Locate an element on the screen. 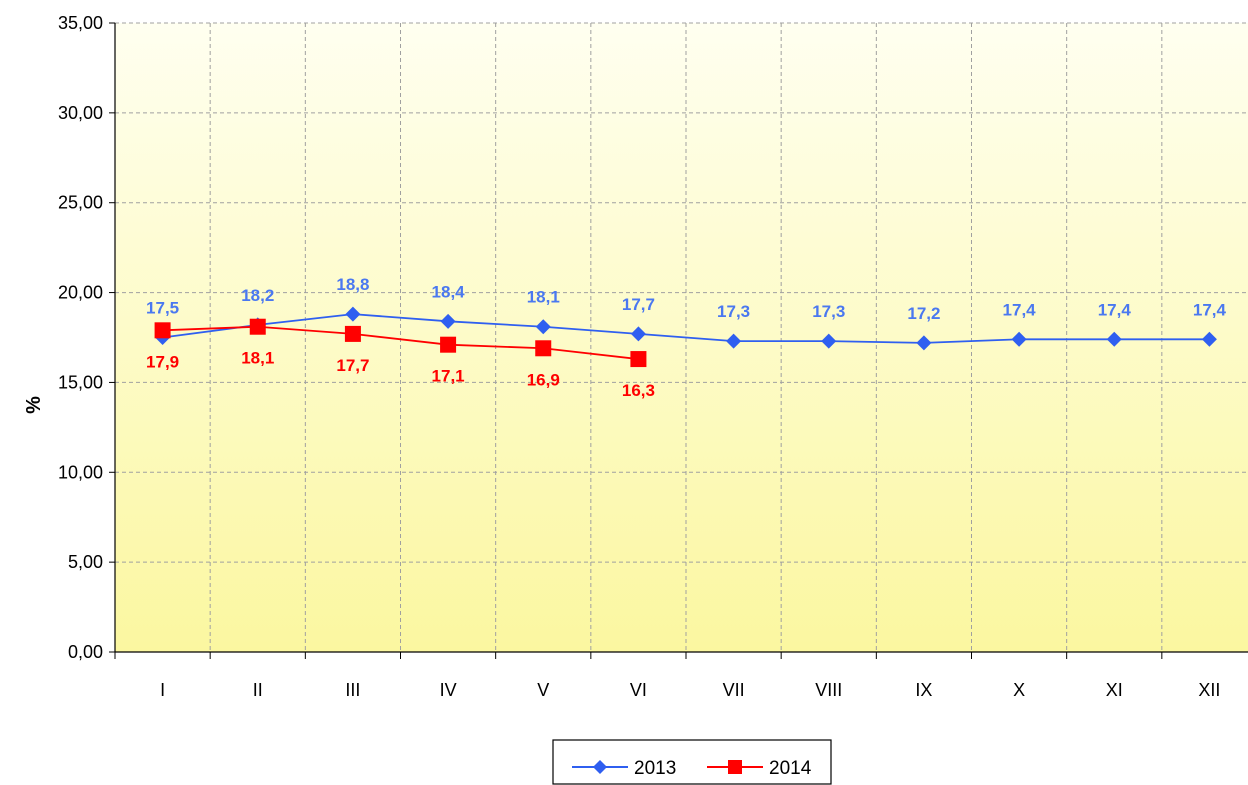 This screenshot has height=785, width=1248. series-lines is located at coordinates (685, 337).